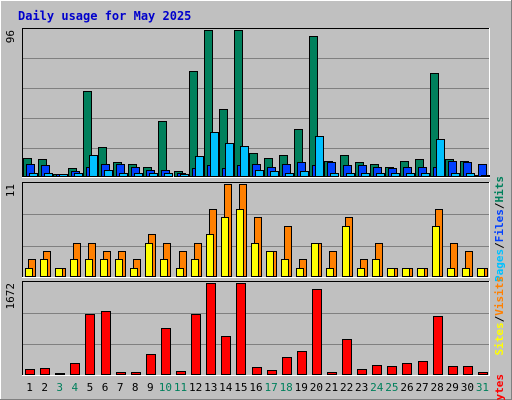 This screenshot has height=400, width=512. Describe the element at coordinates (377, 387) in the screenshot. I see `x-tick-label: 24` at that location.